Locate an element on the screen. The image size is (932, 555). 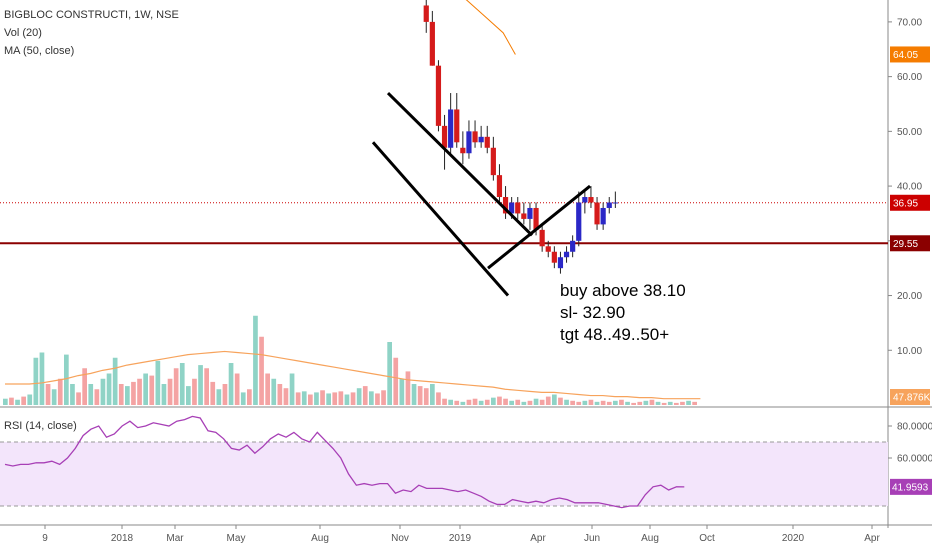
rsi-legend: RSI (14, close) is located at coordinates (40, 426).